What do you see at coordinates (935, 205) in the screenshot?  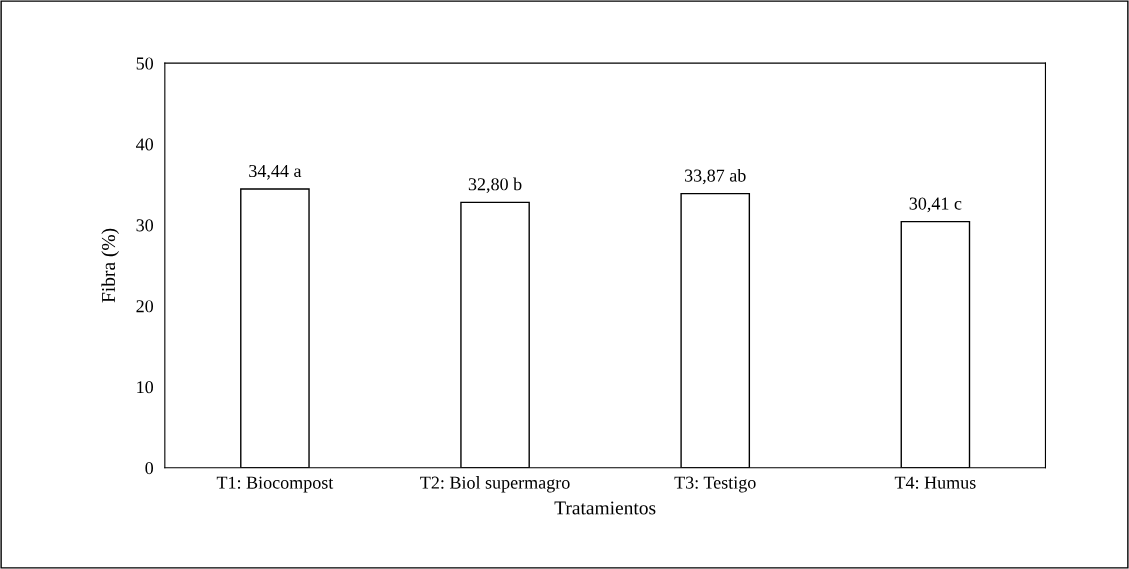 I see `data-label: 30,41 c` at bounding box center [935, 205].